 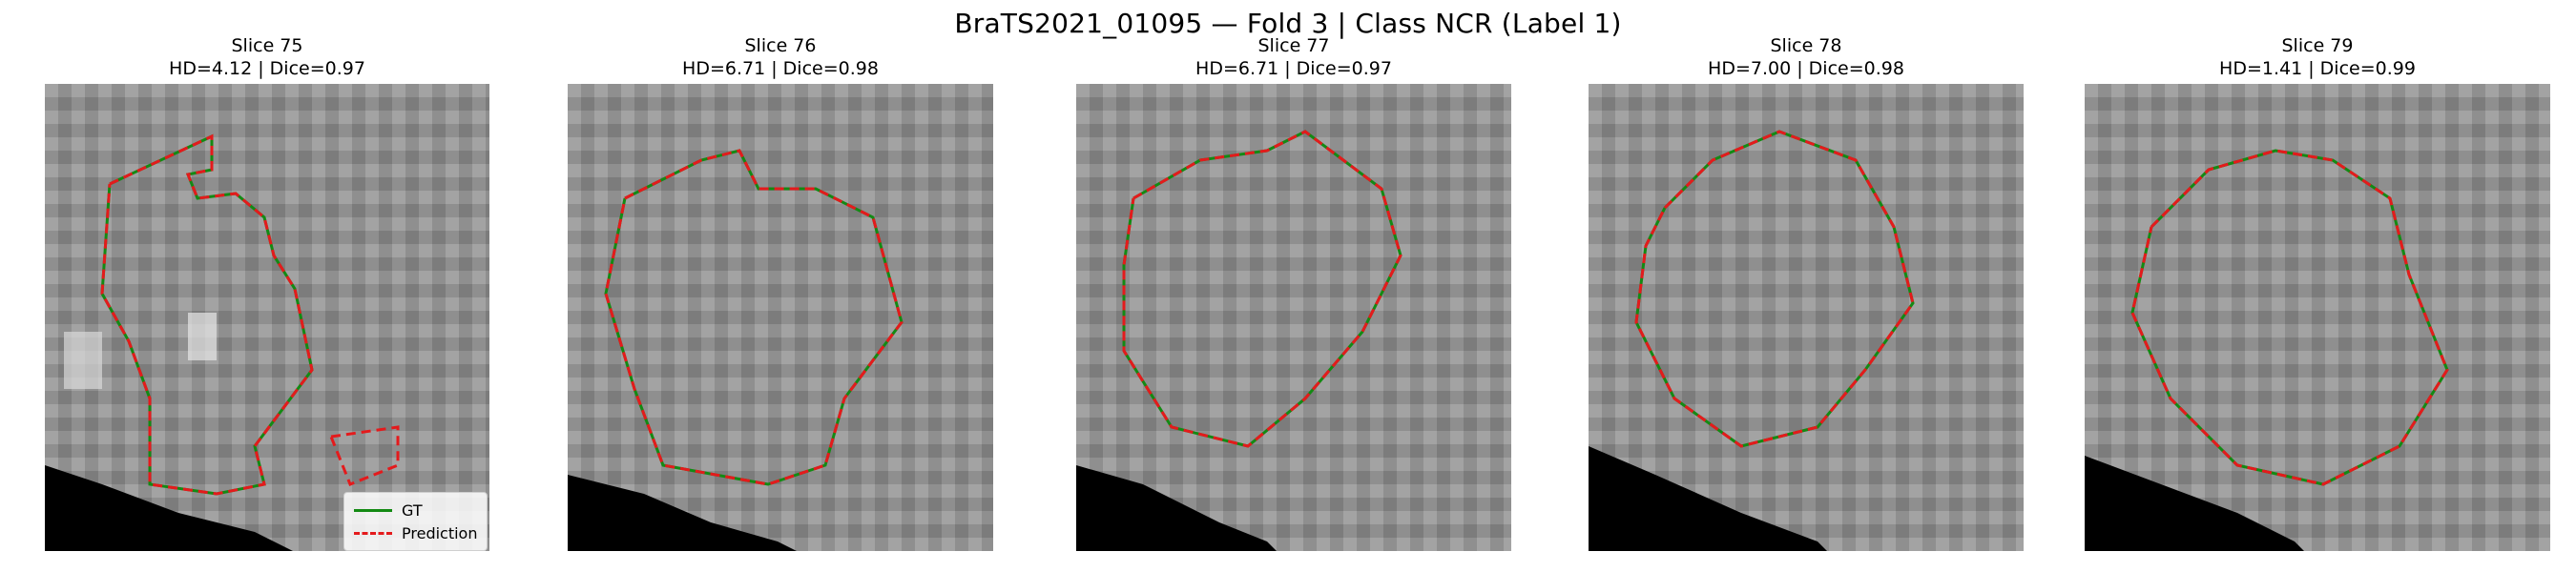 What do you see at coordinates (267, 68) in the screenshot?
I see `panel-metrics: HD=4.12 | Dice=0.97` at bounding box center [267, 68].